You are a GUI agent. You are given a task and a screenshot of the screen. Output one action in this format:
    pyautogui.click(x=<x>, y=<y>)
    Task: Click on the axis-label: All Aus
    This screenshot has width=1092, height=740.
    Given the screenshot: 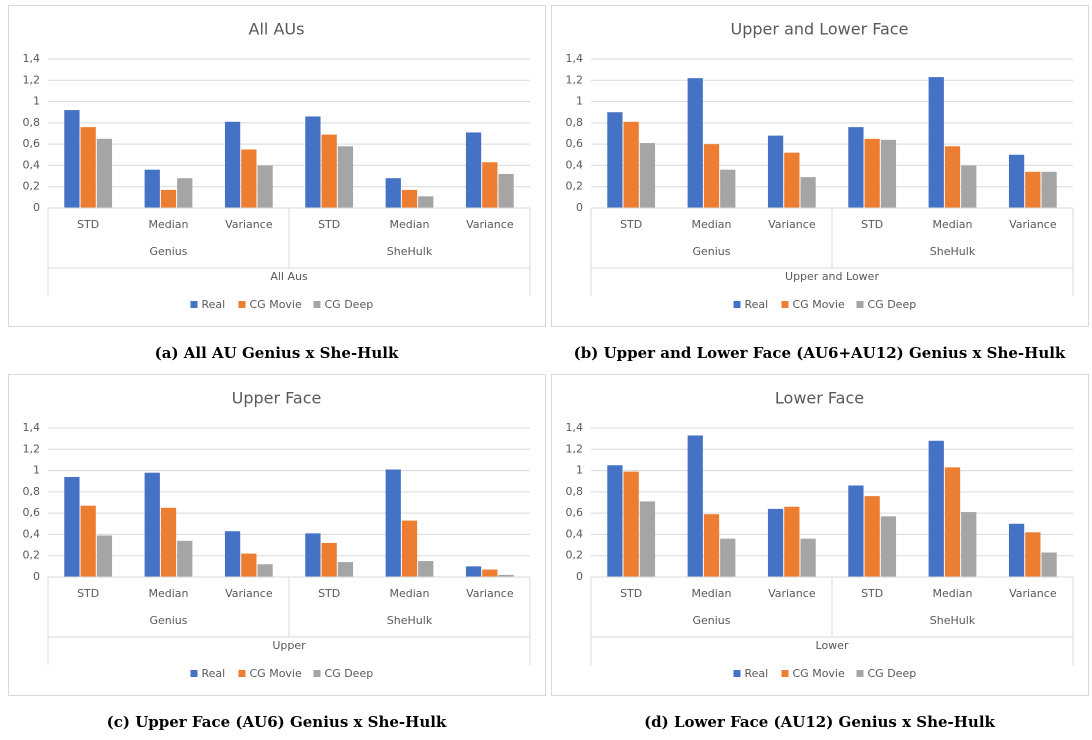 What is the action you would take?
    pyautogui.click(x=289, y=276)
    